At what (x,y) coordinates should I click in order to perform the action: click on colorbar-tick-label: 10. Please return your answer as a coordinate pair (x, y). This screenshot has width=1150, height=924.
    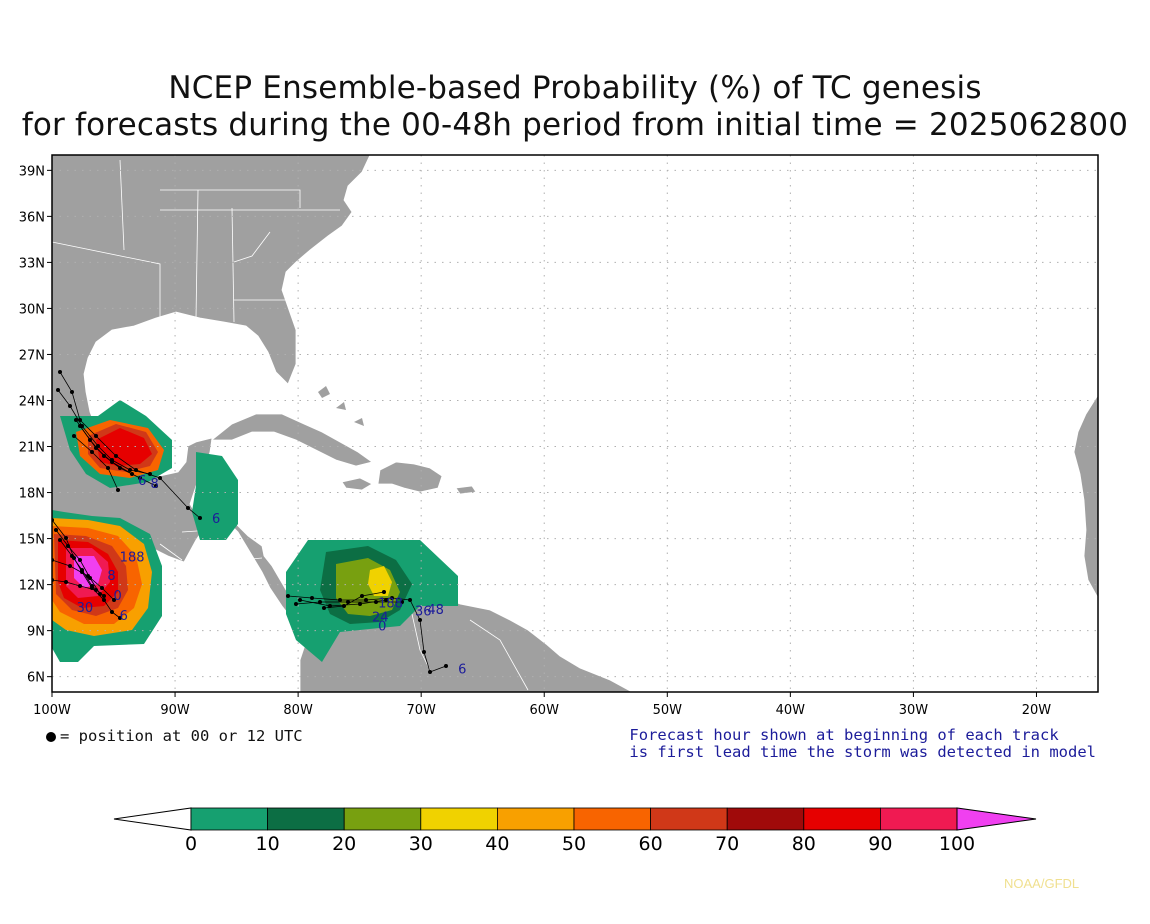
    Looking at the image, I should click on (268, 844).